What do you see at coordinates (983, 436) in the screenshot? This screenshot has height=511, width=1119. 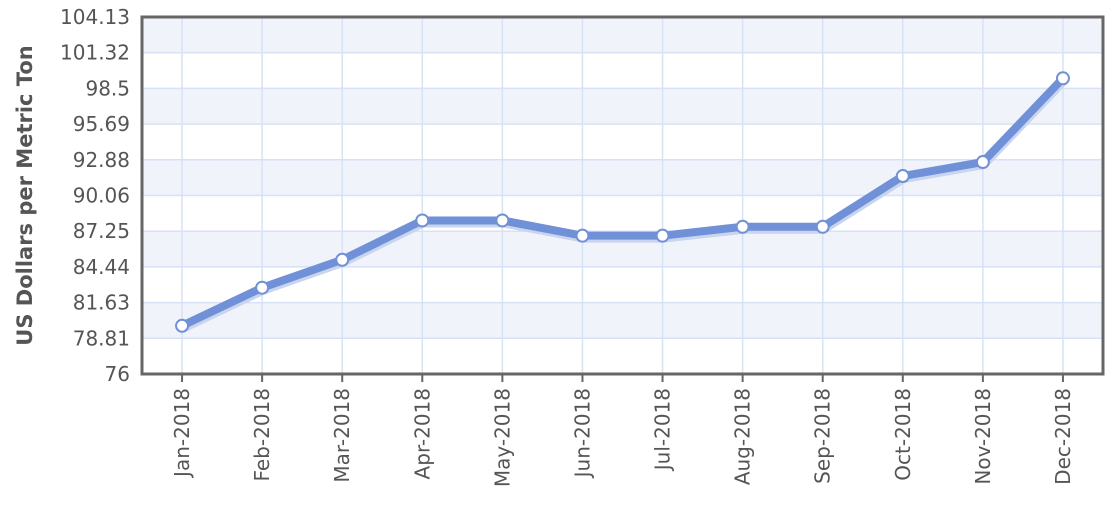 I see `x-tick-label: Nov-2018` at bounding box center [983, 436].